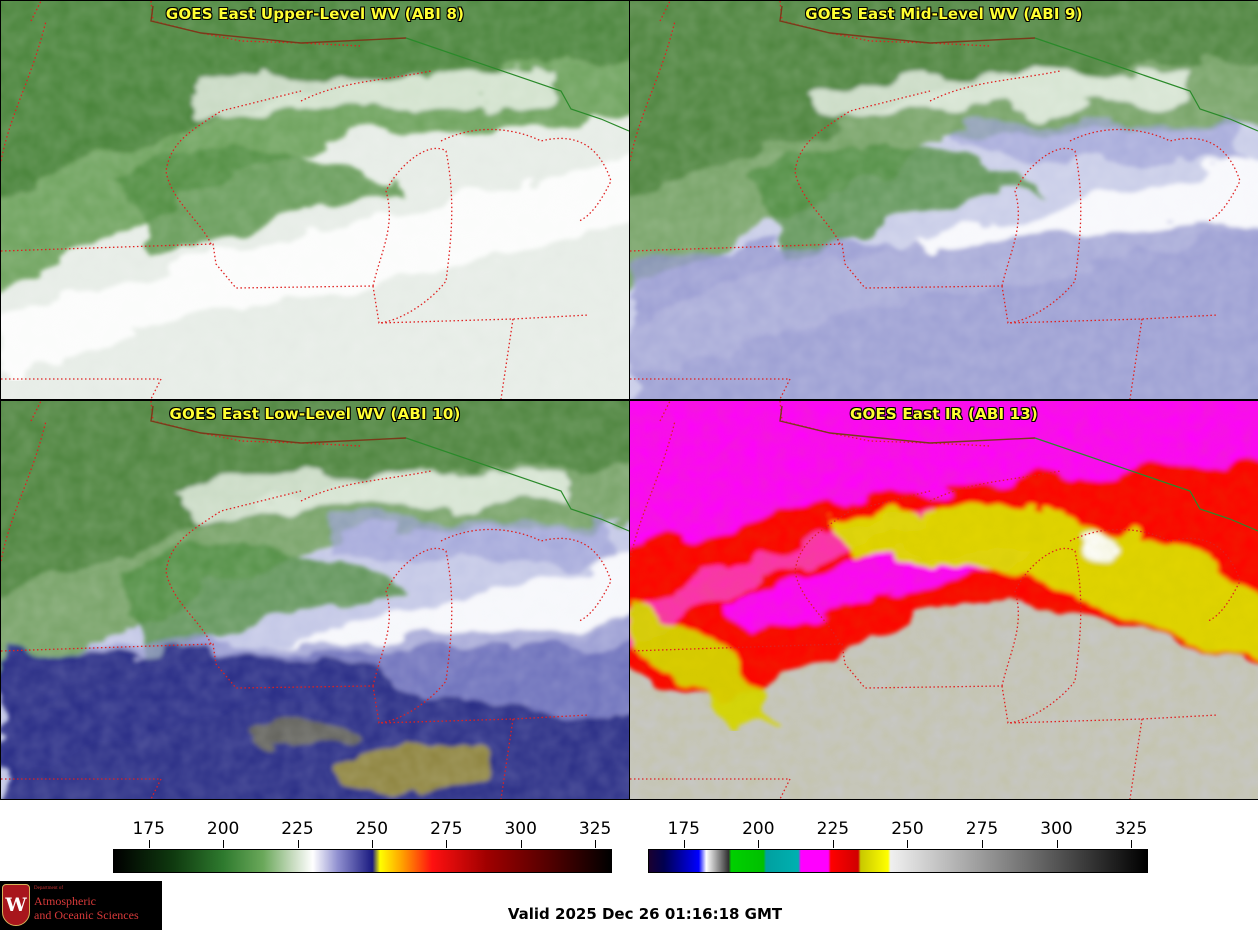 The width and height of the screenshot is (1258, 930). I want to click on colorbar-wv-tick-label: 225, so click(297, 829).